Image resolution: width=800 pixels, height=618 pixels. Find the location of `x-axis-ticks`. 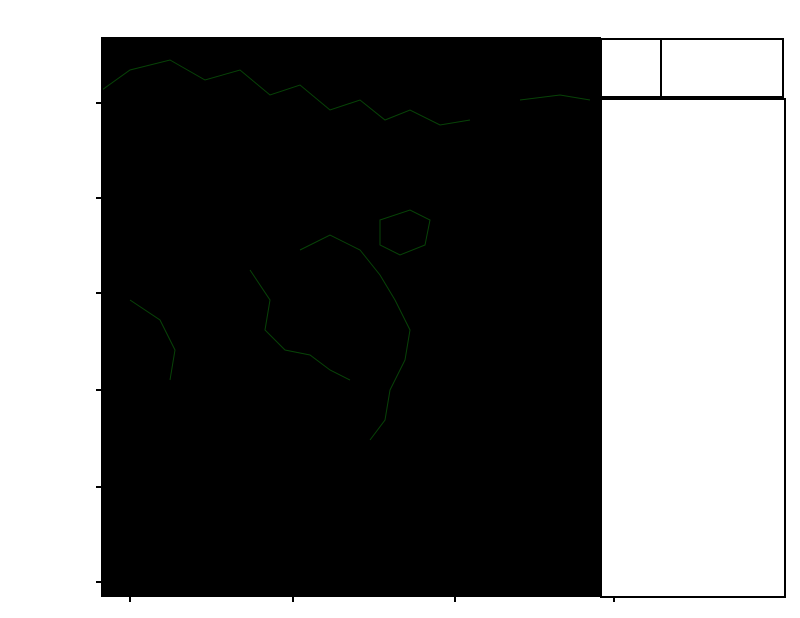

x-axis-ticks is located at coordinates (372, 599).